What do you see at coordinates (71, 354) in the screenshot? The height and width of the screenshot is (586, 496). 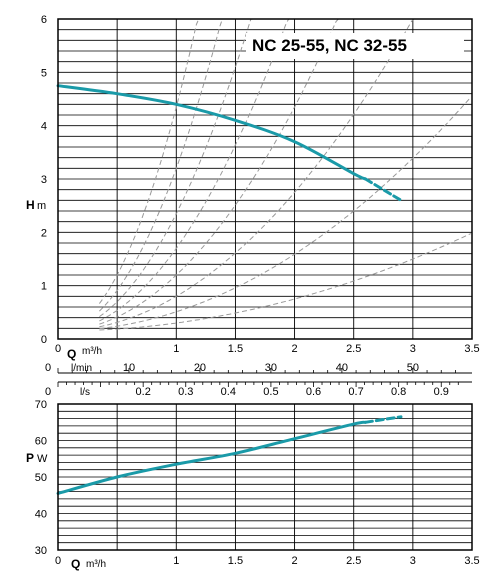 I see `head-x-symbol: Q` at bounding box center [71, 354].